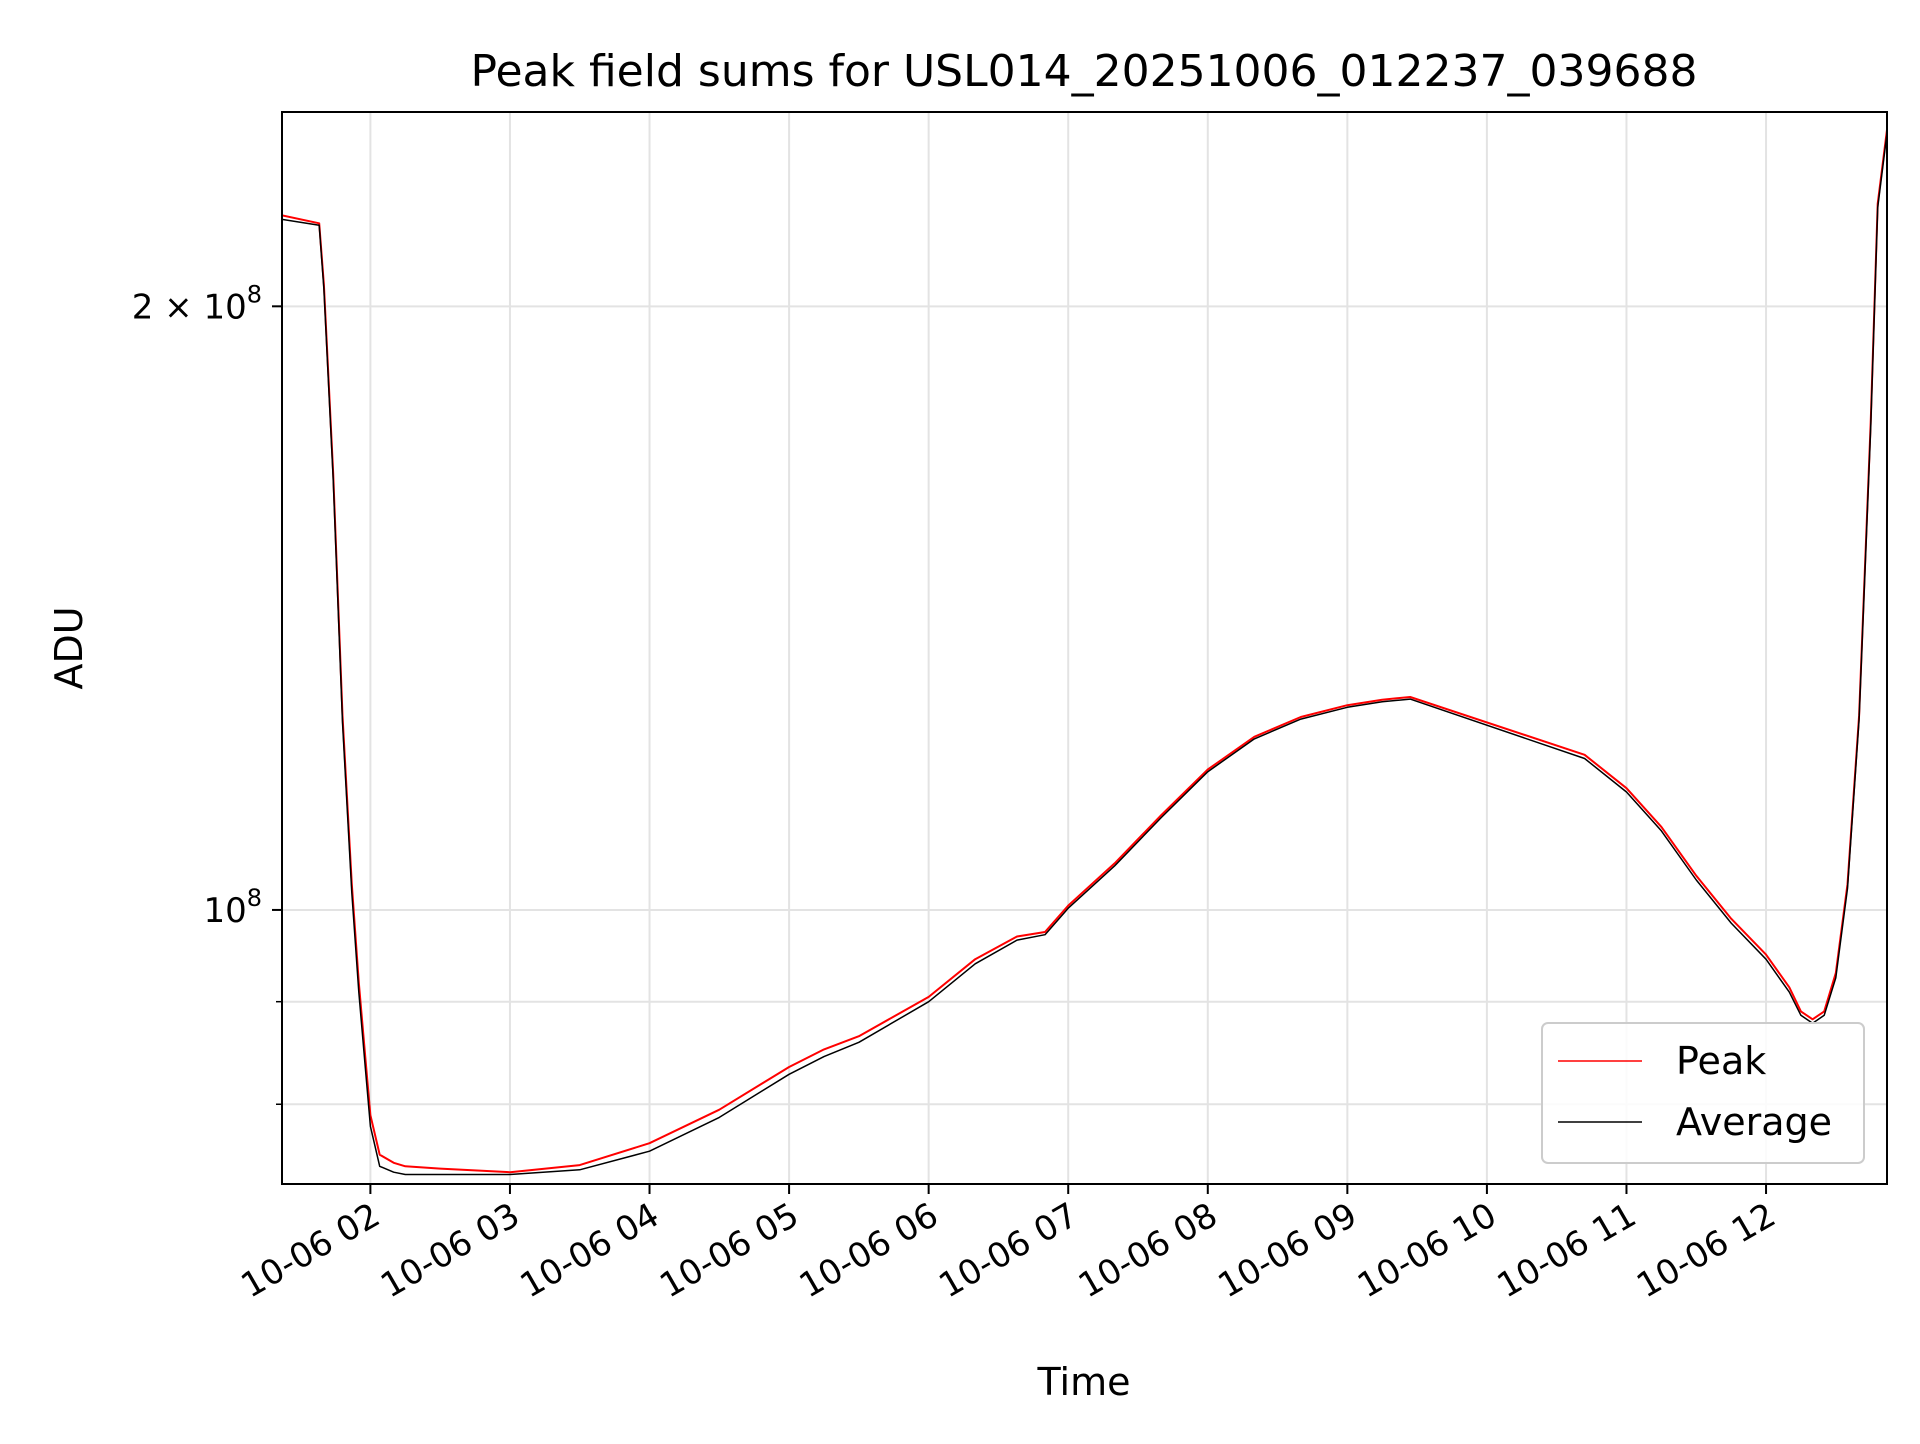  I want to click on y-tick-label: 2 × 108, so click(197, 303).